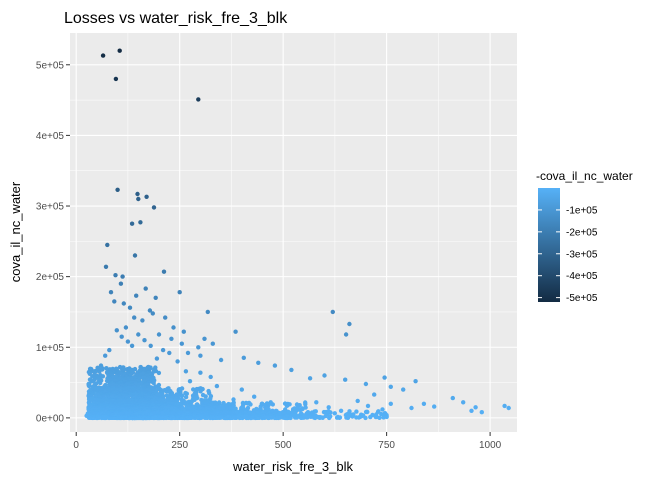 Image resolution: width=672 pixels, height=480 pixels. I want to click on legend-colorbar, so click(549, 245).